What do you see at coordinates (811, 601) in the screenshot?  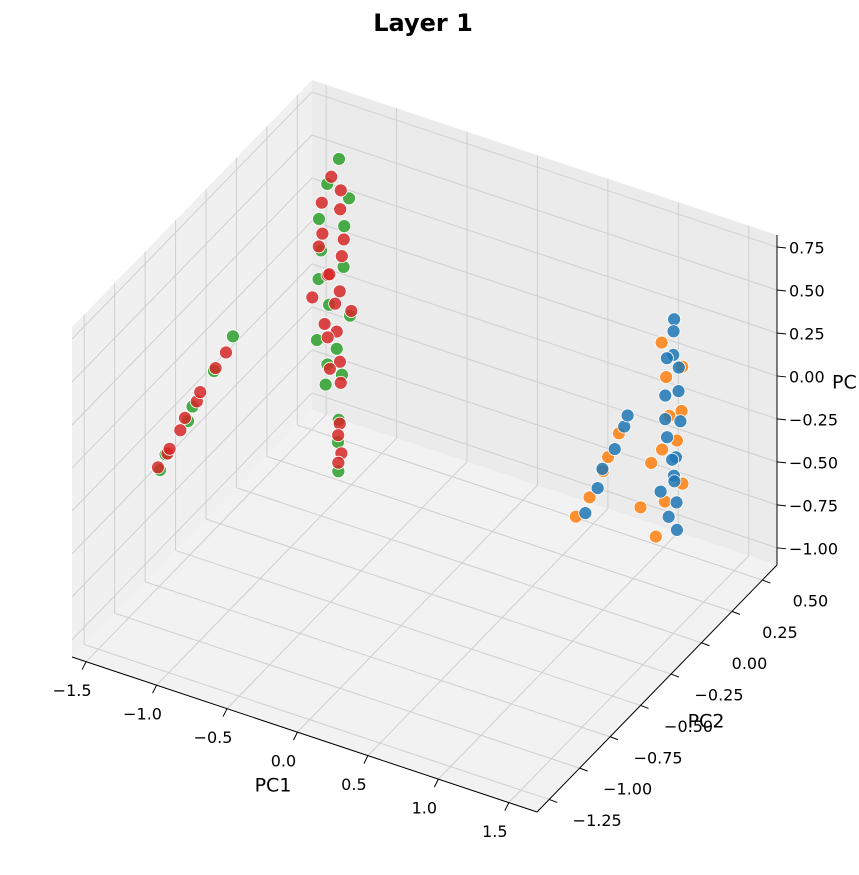 I see `y-tick-label: 0.50` at bounding box center [811, 601].